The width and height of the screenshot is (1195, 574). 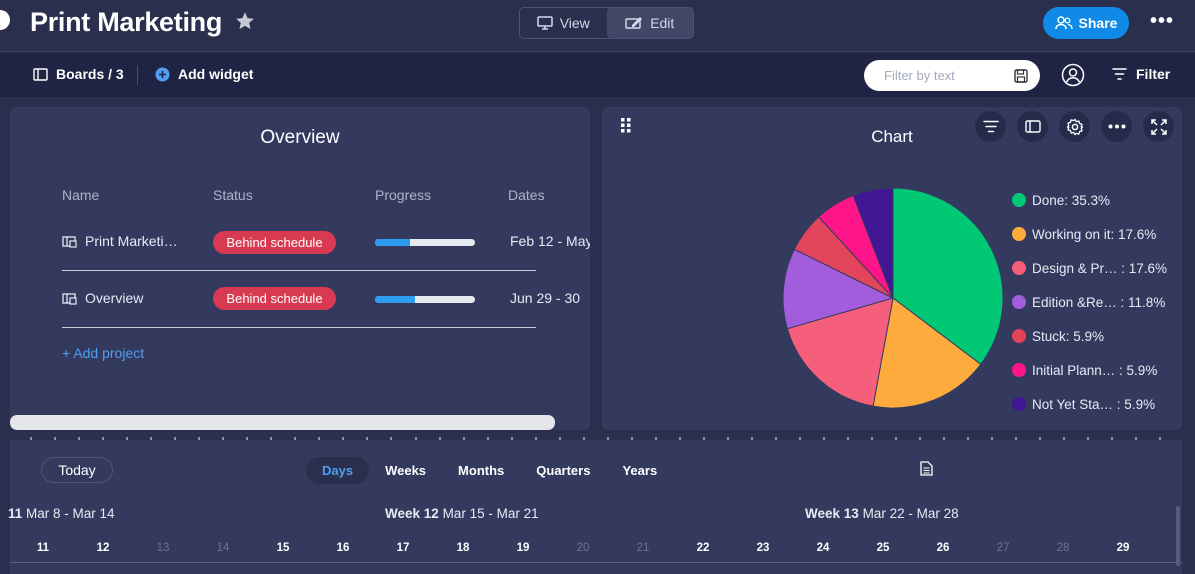 What do you see at coordinates (1094, 234) in the screenshot?
I see `legend-label: Working on it: 17.6%` at bounding box center [1094, 234].